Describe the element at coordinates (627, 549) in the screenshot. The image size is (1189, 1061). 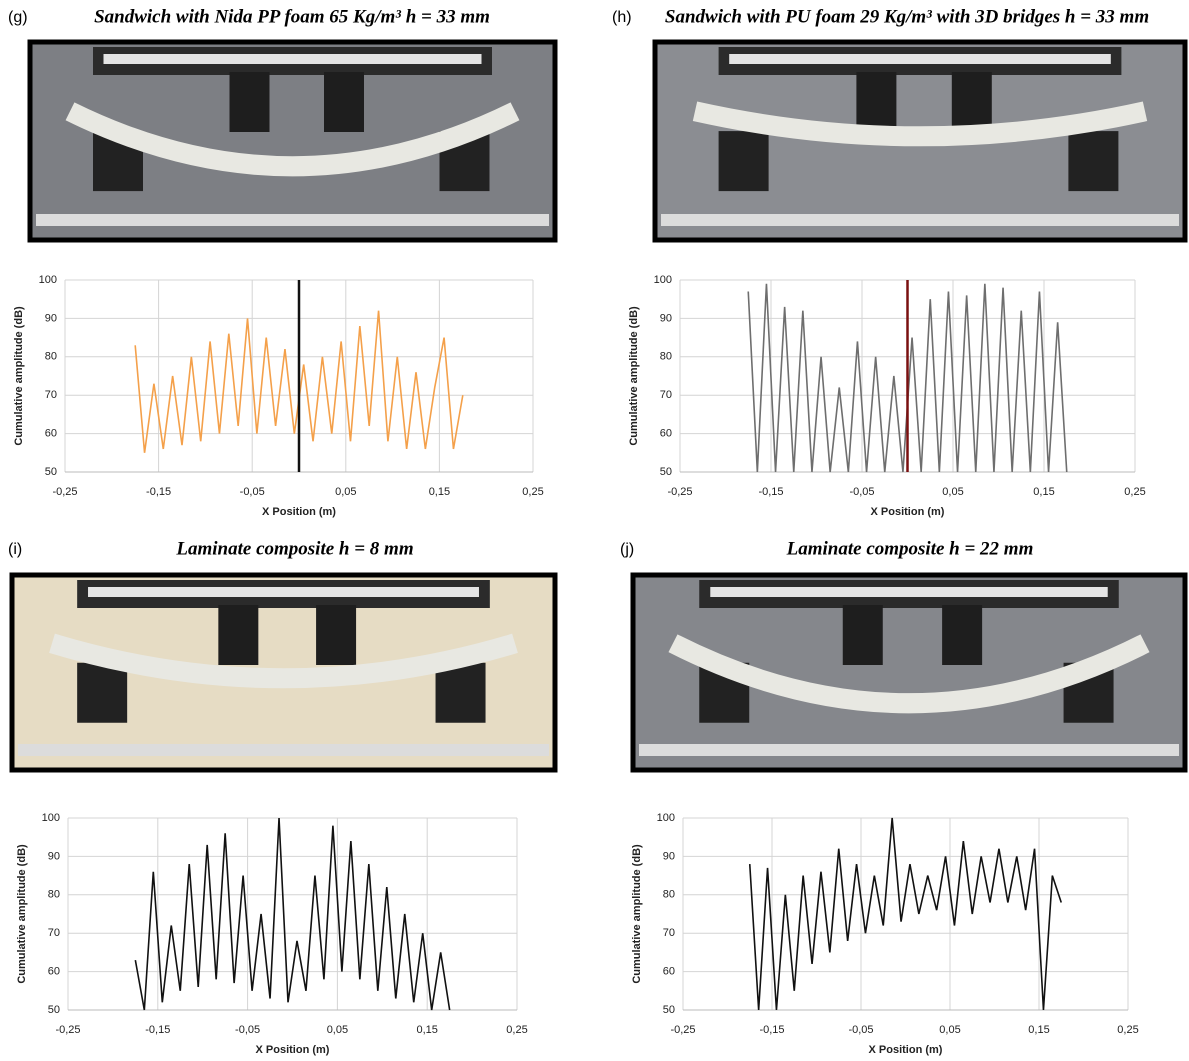
I see `panel-label: (j)` at that location.